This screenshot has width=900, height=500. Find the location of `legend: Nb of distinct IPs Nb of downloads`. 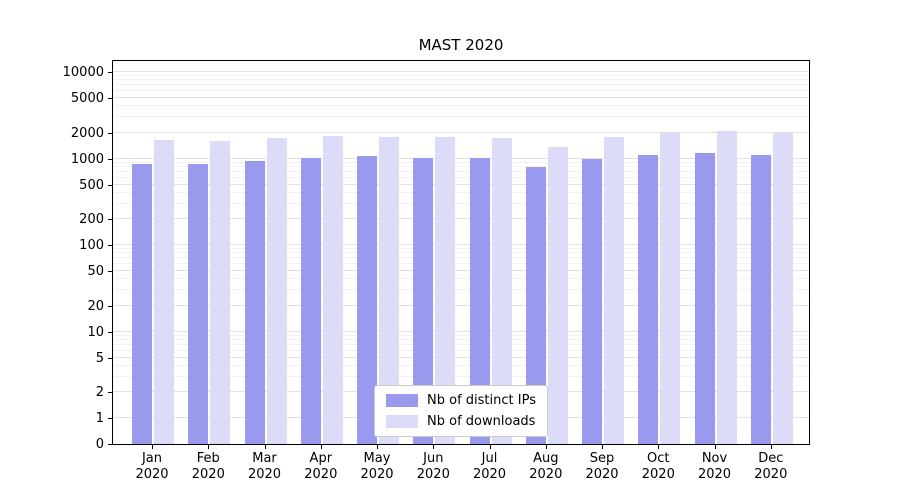

legend: Nb of distinct IPs Nb of downloads is located at coordinates (461, 411).